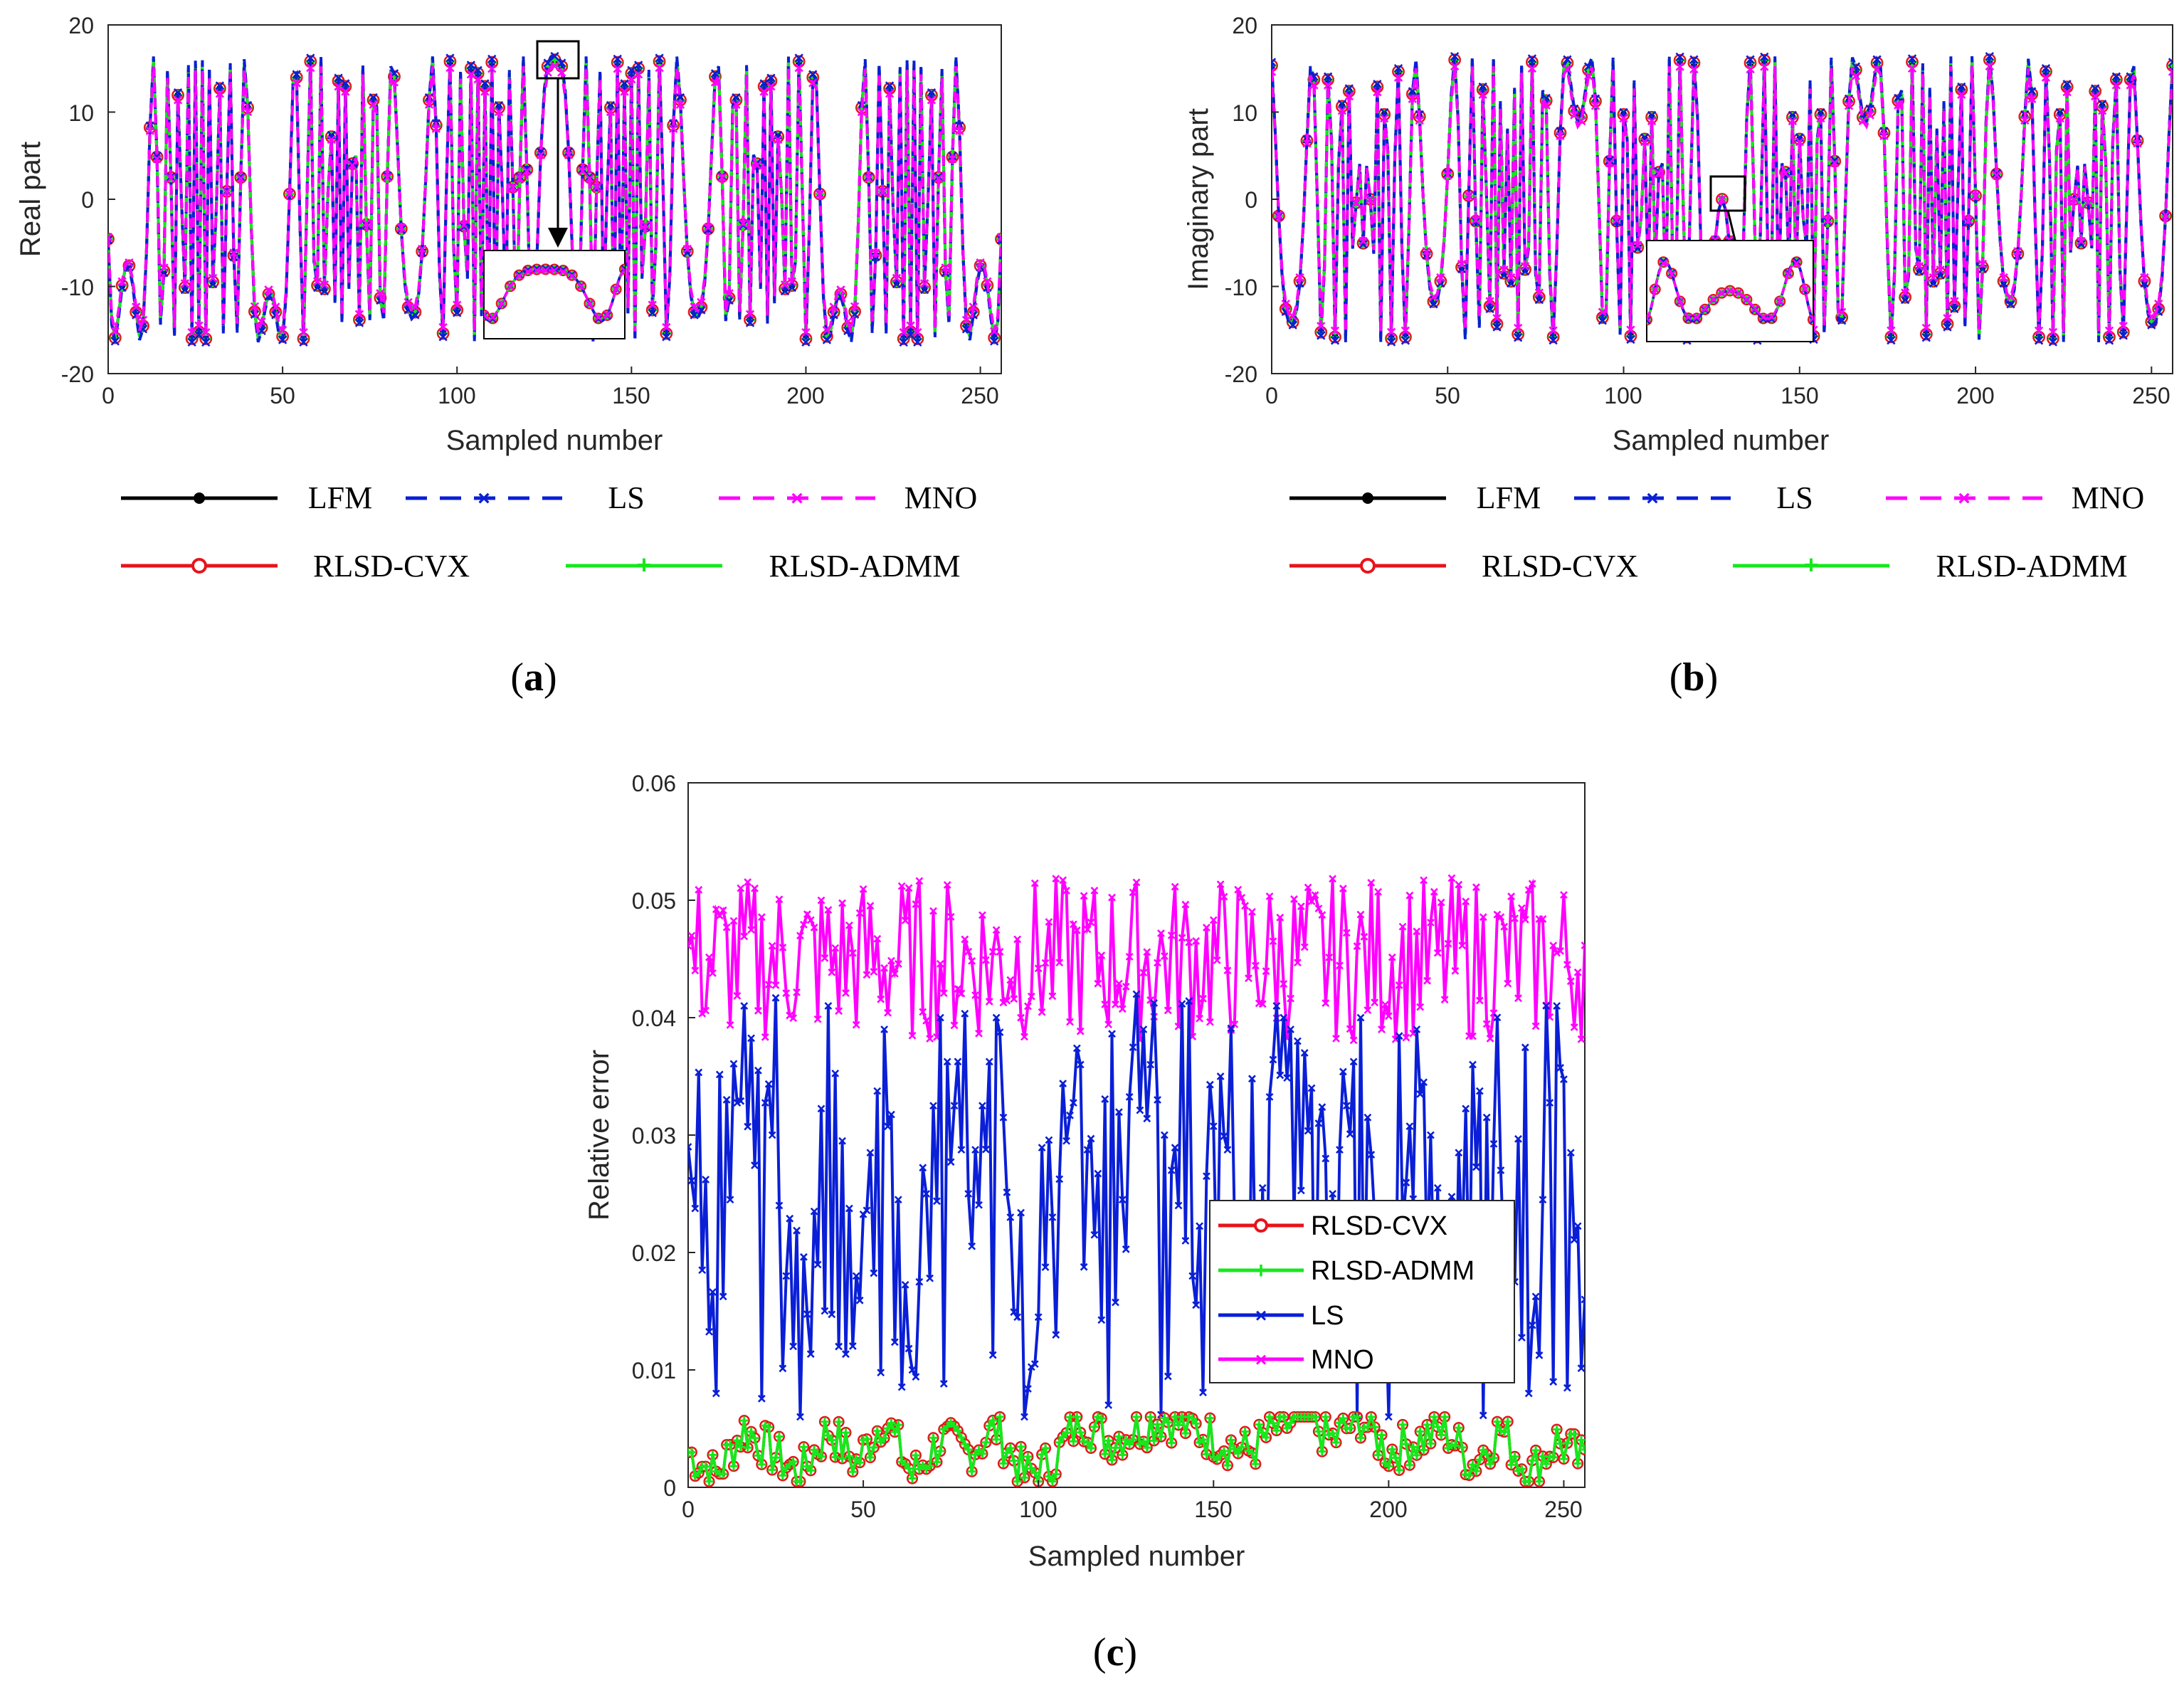  What do you see at coordinates (1115, 1652) in the screenshot?
I see `caption-c: (c)` at bounding box center [1115, 1652].